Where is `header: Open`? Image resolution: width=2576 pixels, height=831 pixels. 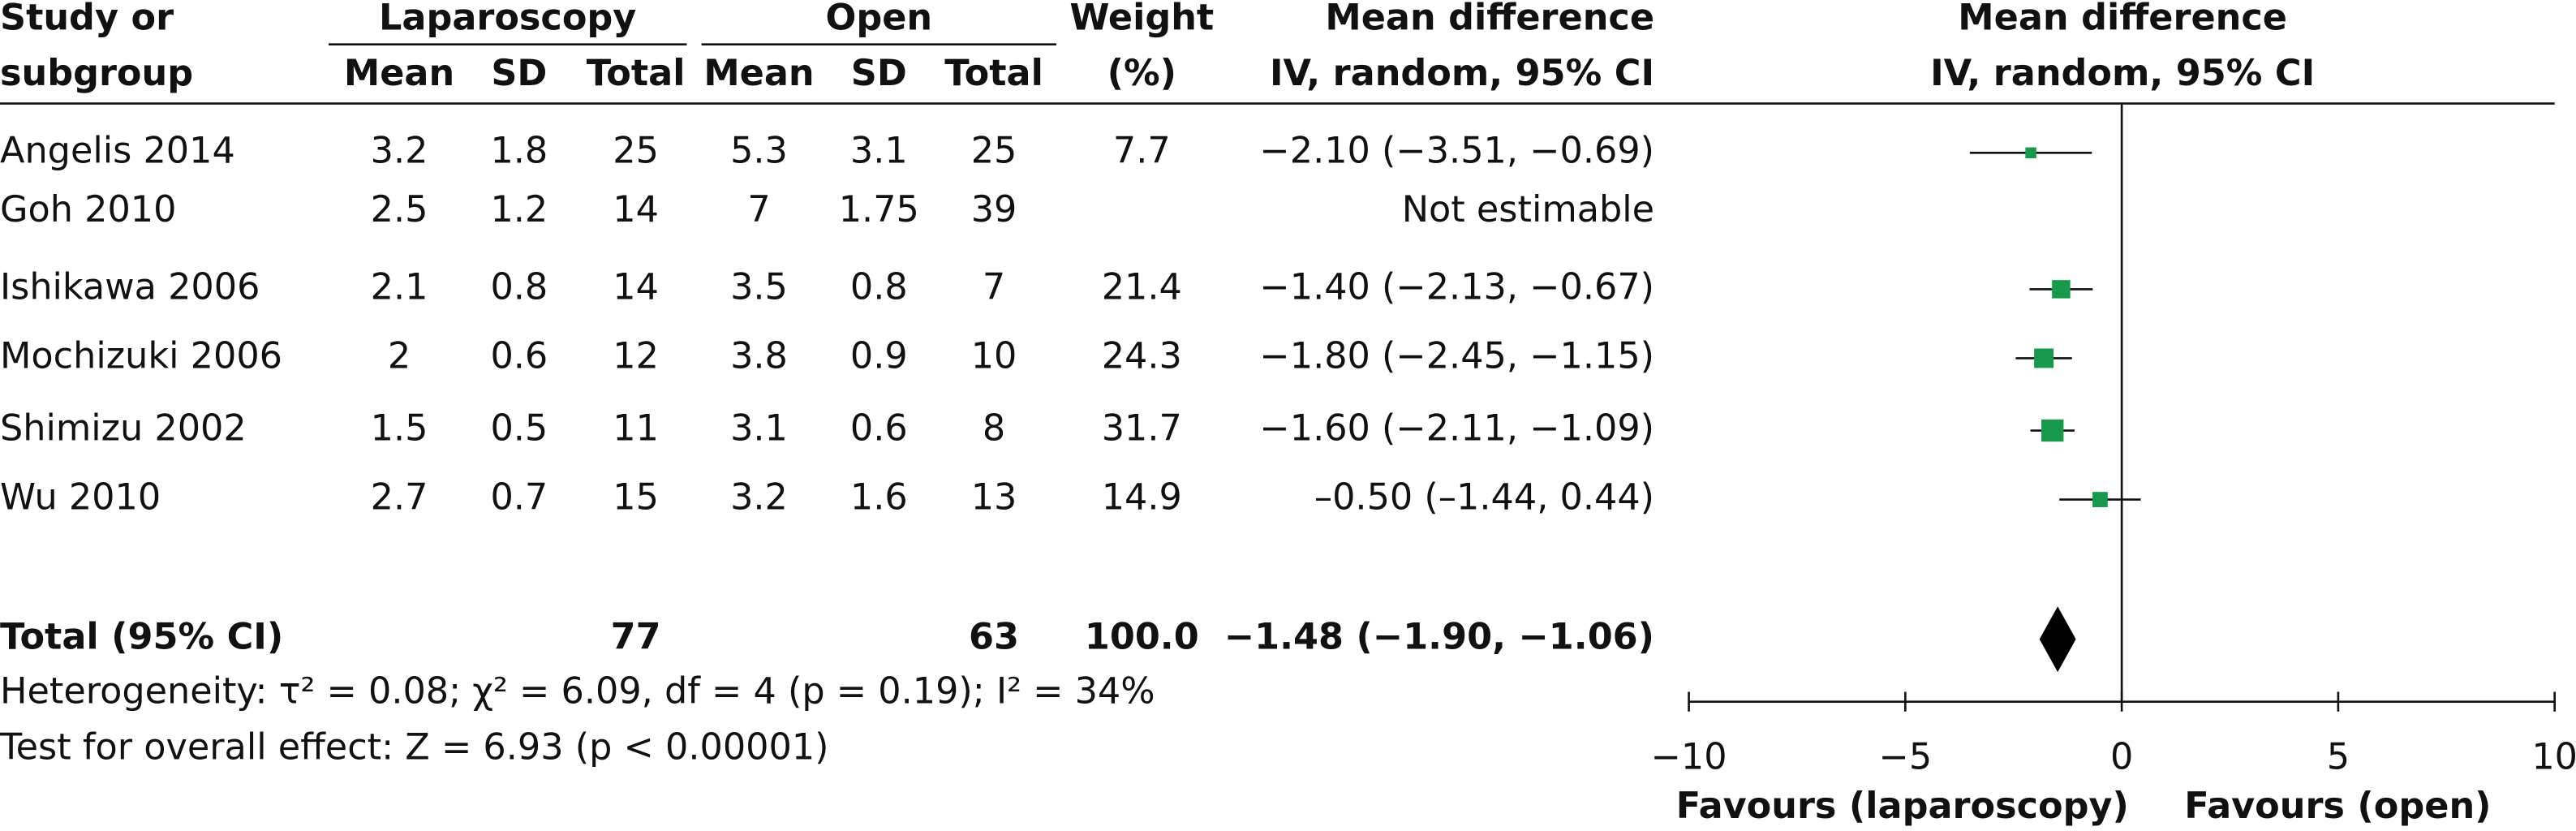
header: Open is located at coordinates (878, 19).